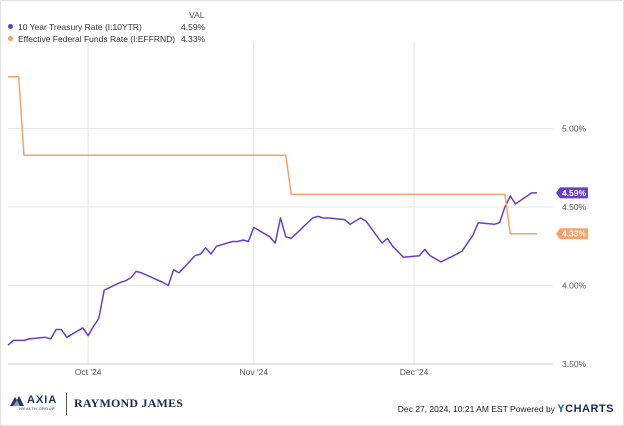 The width and height of the screenshot is (624, 426). What do you see at coordinates (17, 401) in the screenshot?
I see `axia-mountain-icon` at bounding box center [17, 401].